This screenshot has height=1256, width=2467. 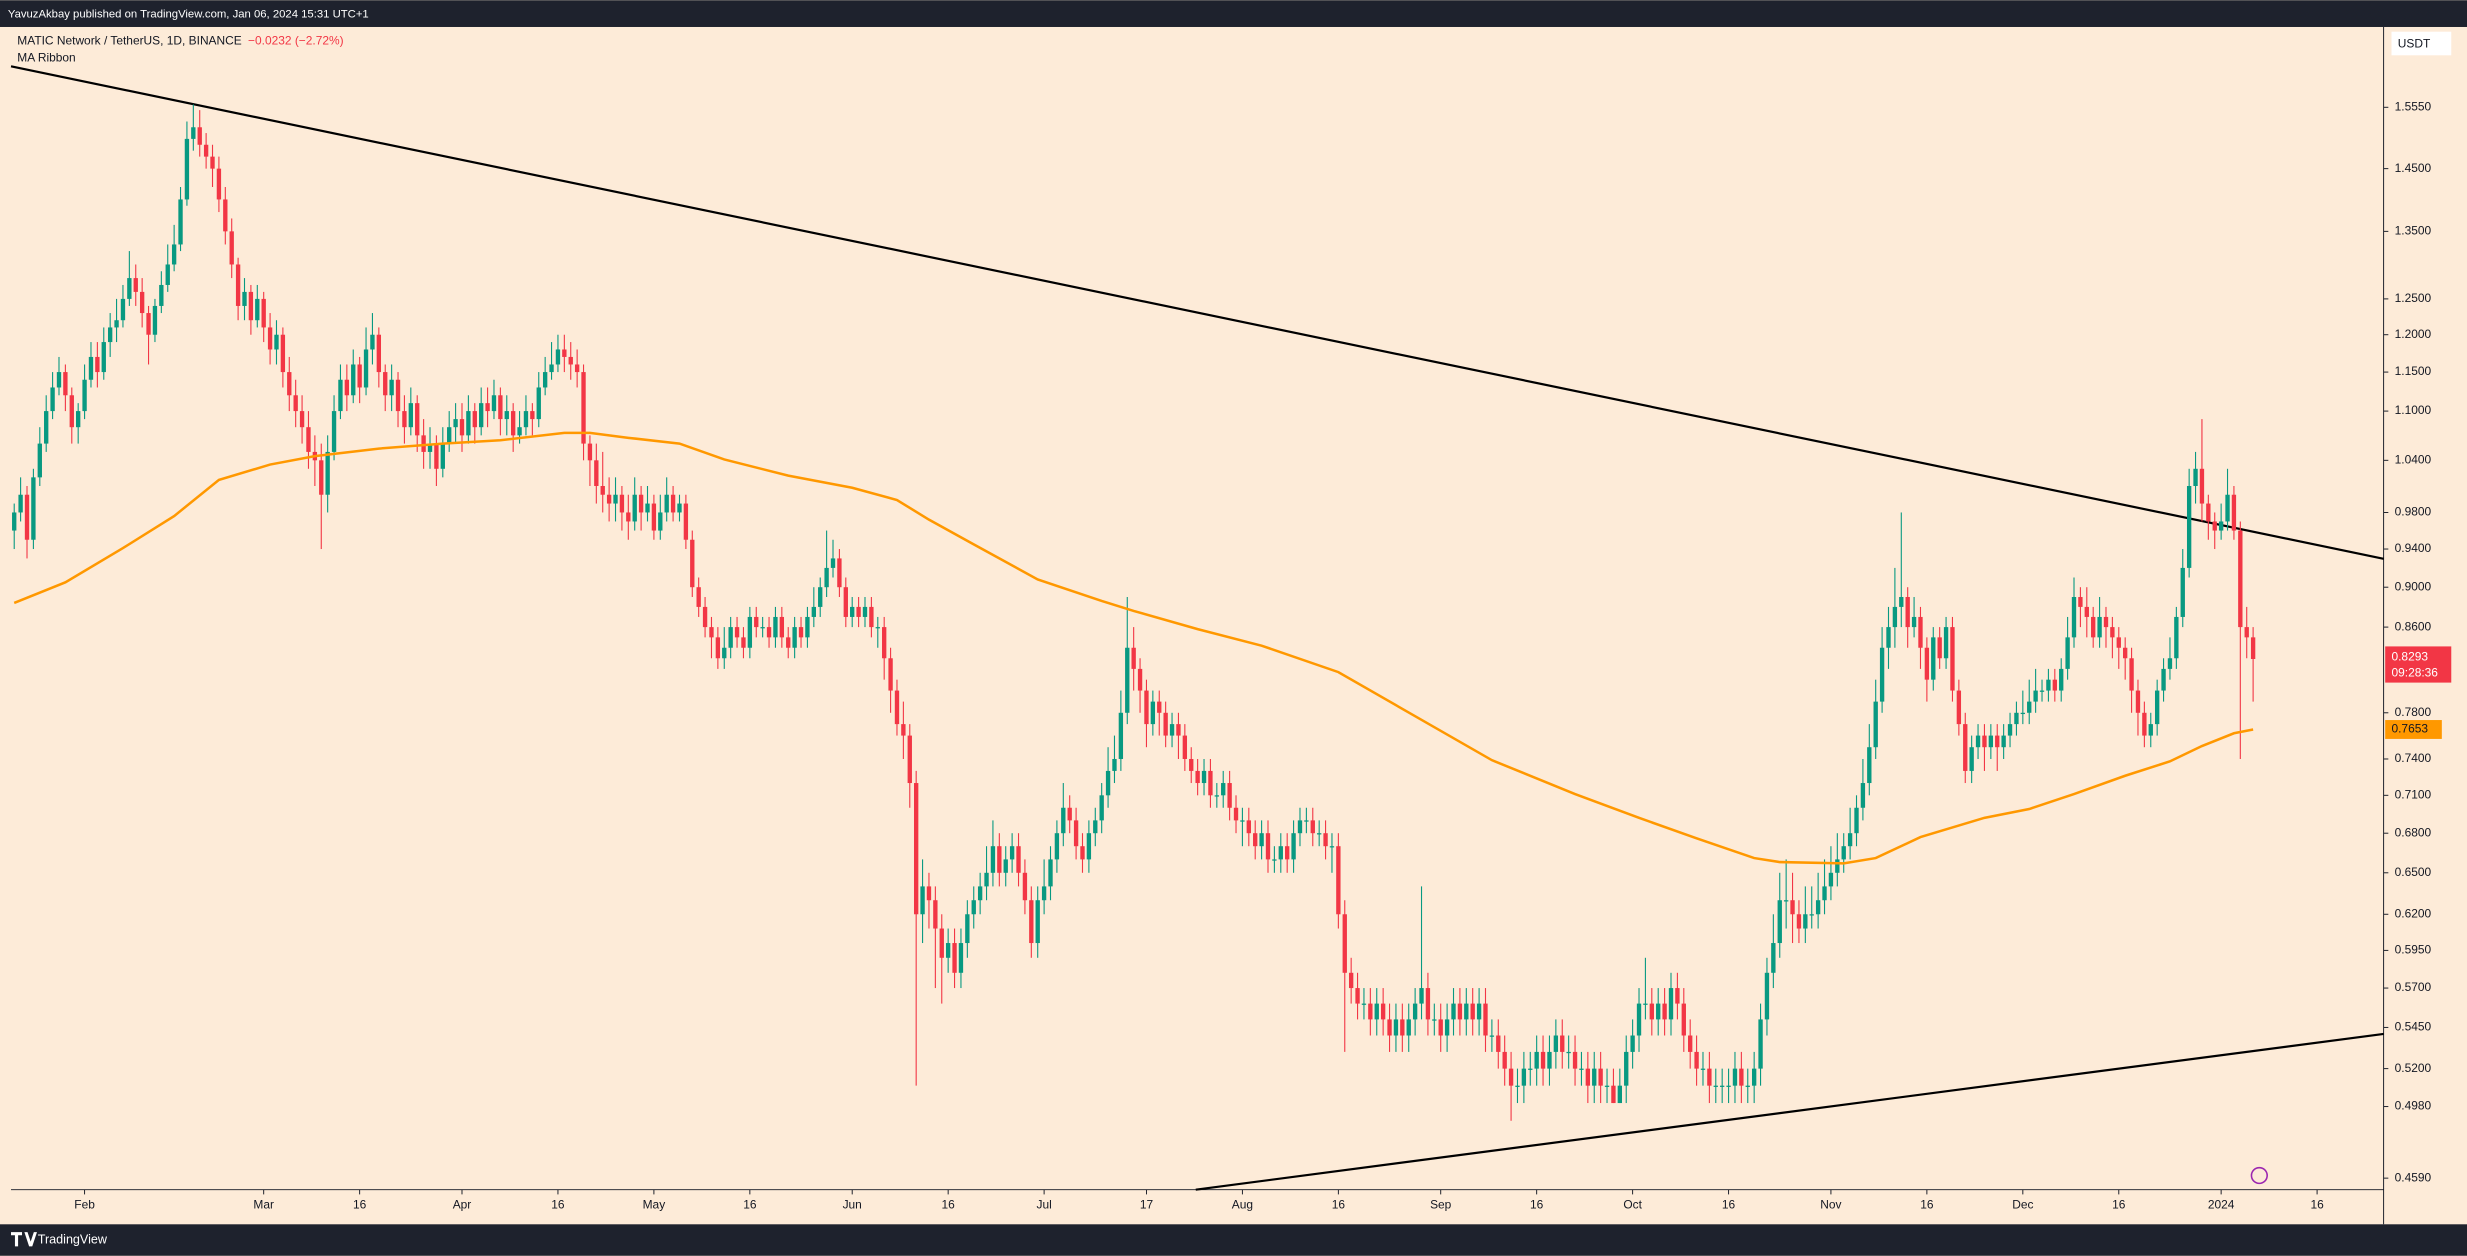 I want to click on y-tick-label: 0.6200, so click(x=2413, y=913).